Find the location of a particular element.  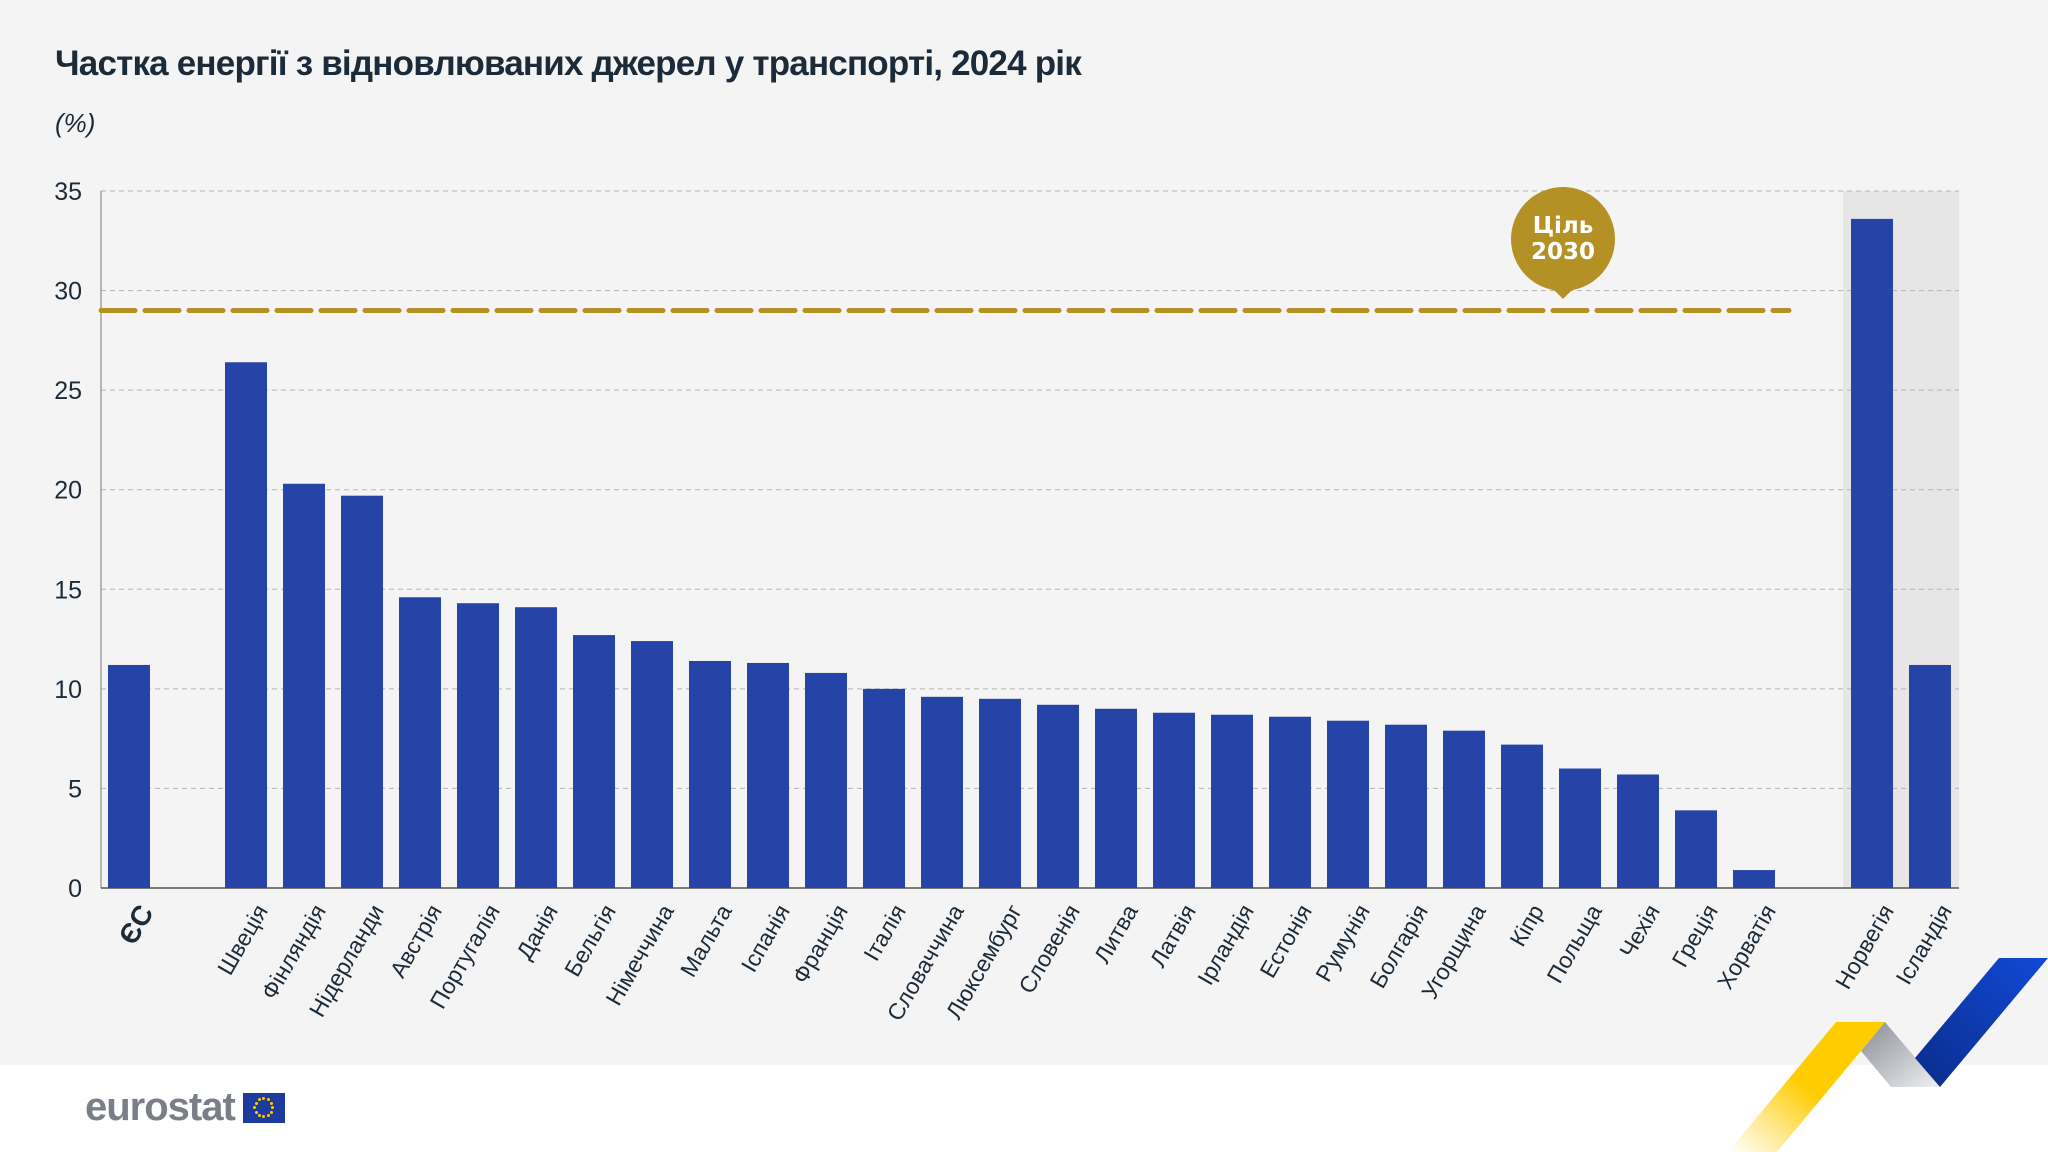

target-label-line1: Ціль is located at coordinates (1563, 226).